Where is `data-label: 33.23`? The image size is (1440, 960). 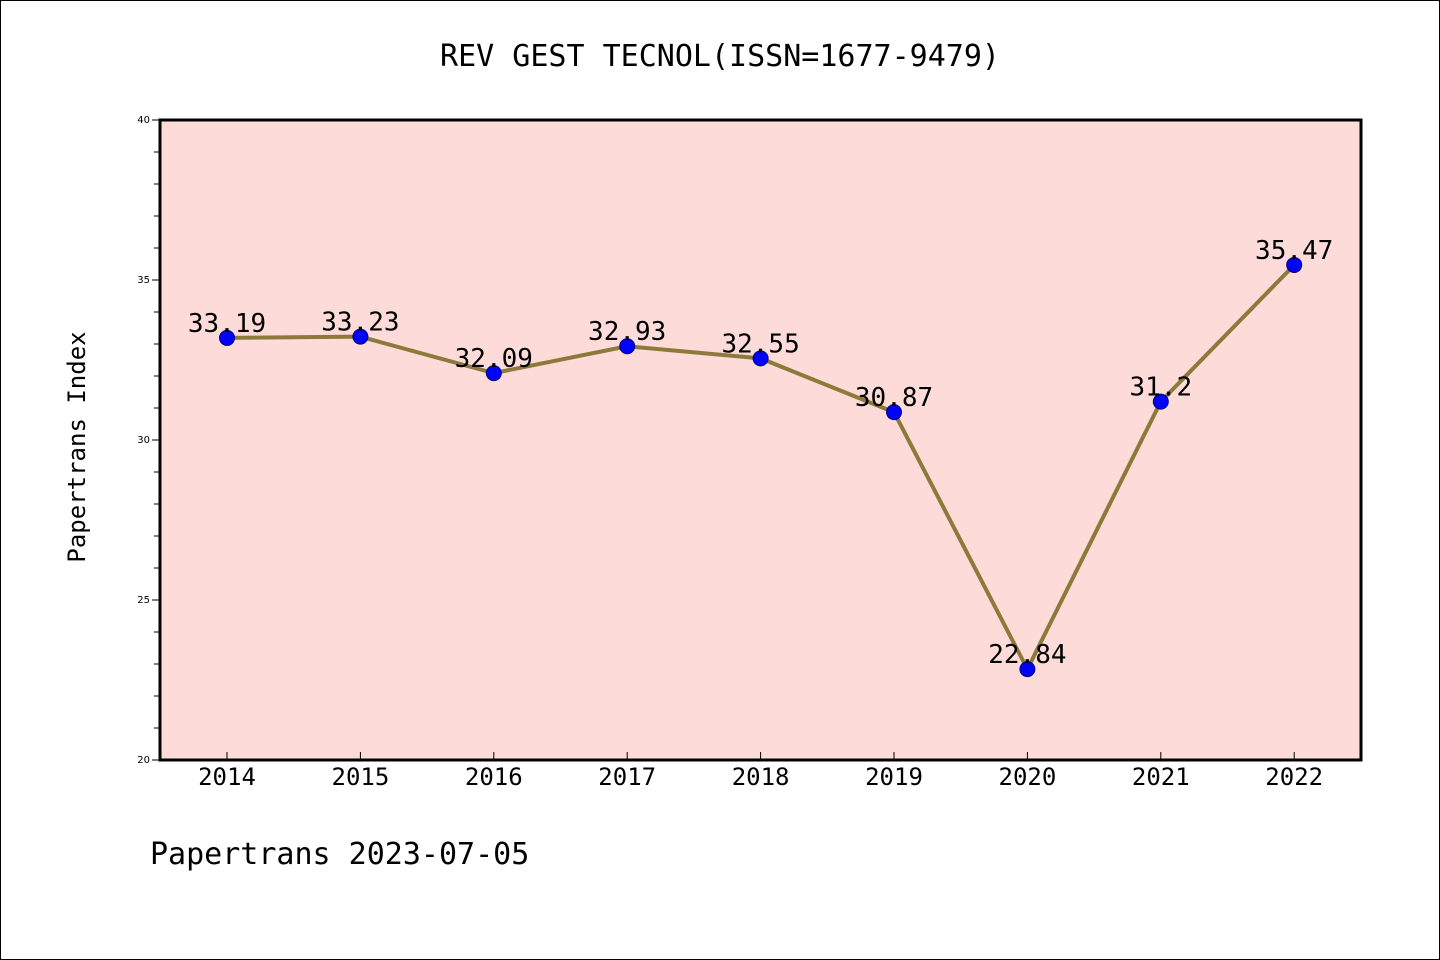 data-label: 33.23 is located at coordinates (360, 323).